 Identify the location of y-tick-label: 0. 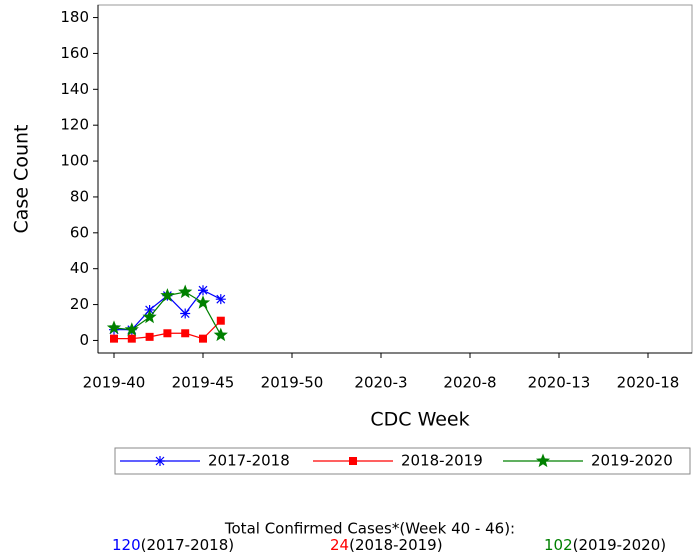
(84, 340).